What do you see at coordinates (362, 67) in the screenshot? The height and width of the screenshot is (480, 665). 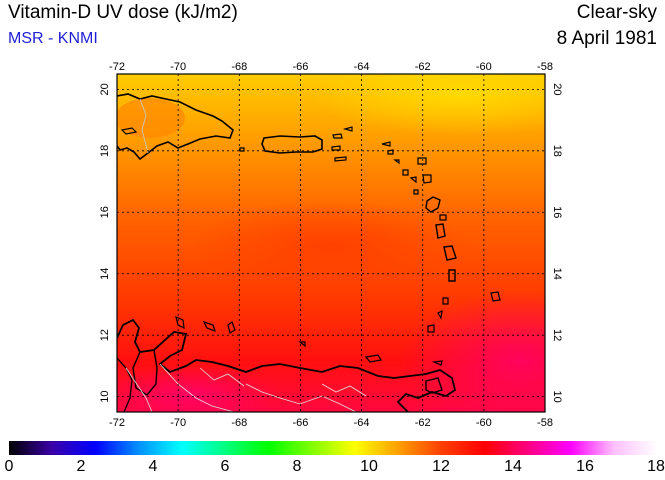 I see `lon-tick-top: -64` at bounding box center [362, 67].